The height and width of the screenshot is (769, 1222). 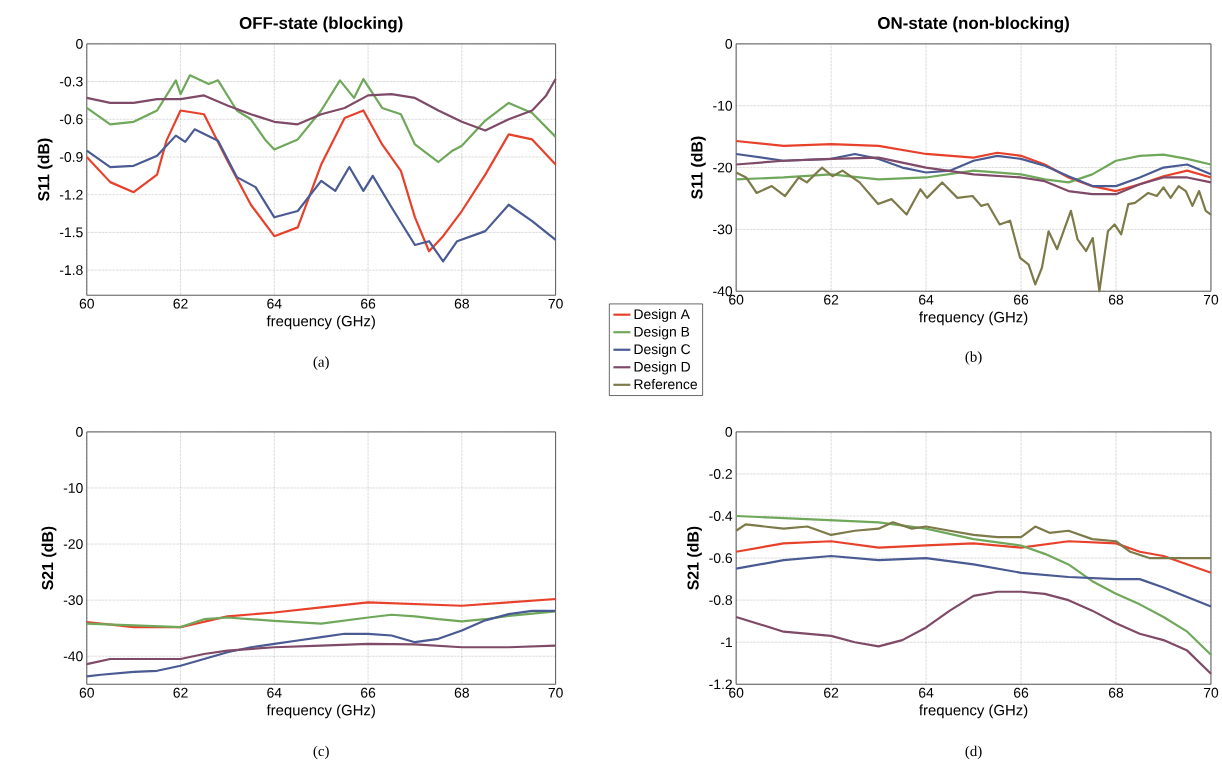 I want to click on y-tick-label: -1.5, so click(x=71, y=232).